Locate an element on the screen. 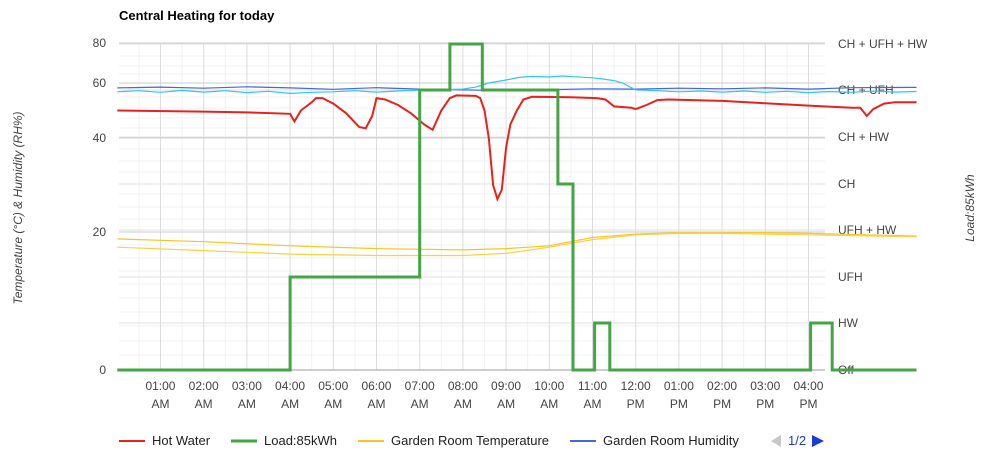 The width and height of the screenshot is (1000, 462). x-tick-label: 09:00 is located at coordinates (506, 386).